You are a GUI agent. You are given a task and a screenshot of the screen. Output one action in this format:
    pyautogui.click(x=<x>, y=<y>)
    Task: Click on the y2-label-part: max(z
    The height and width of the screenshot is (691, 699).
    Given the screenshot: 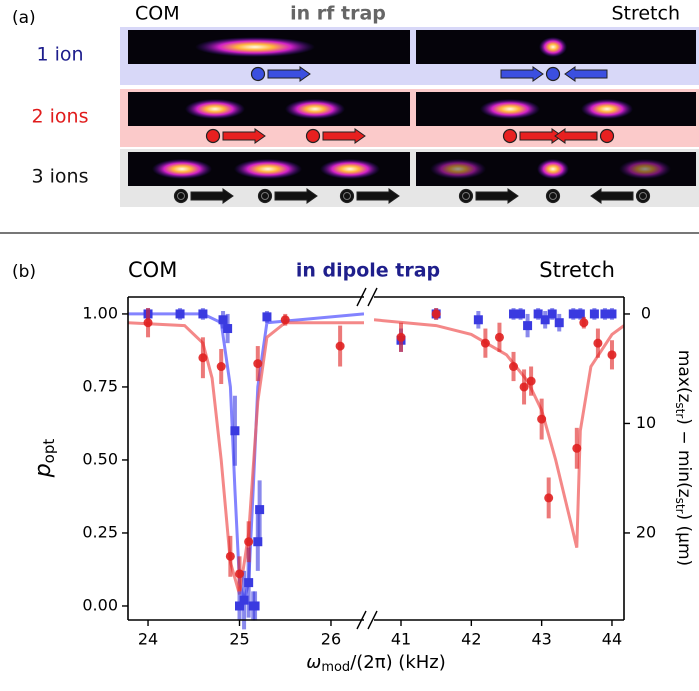 What is the action you would take?
    pyautogui.click(x=684, y=376)
    